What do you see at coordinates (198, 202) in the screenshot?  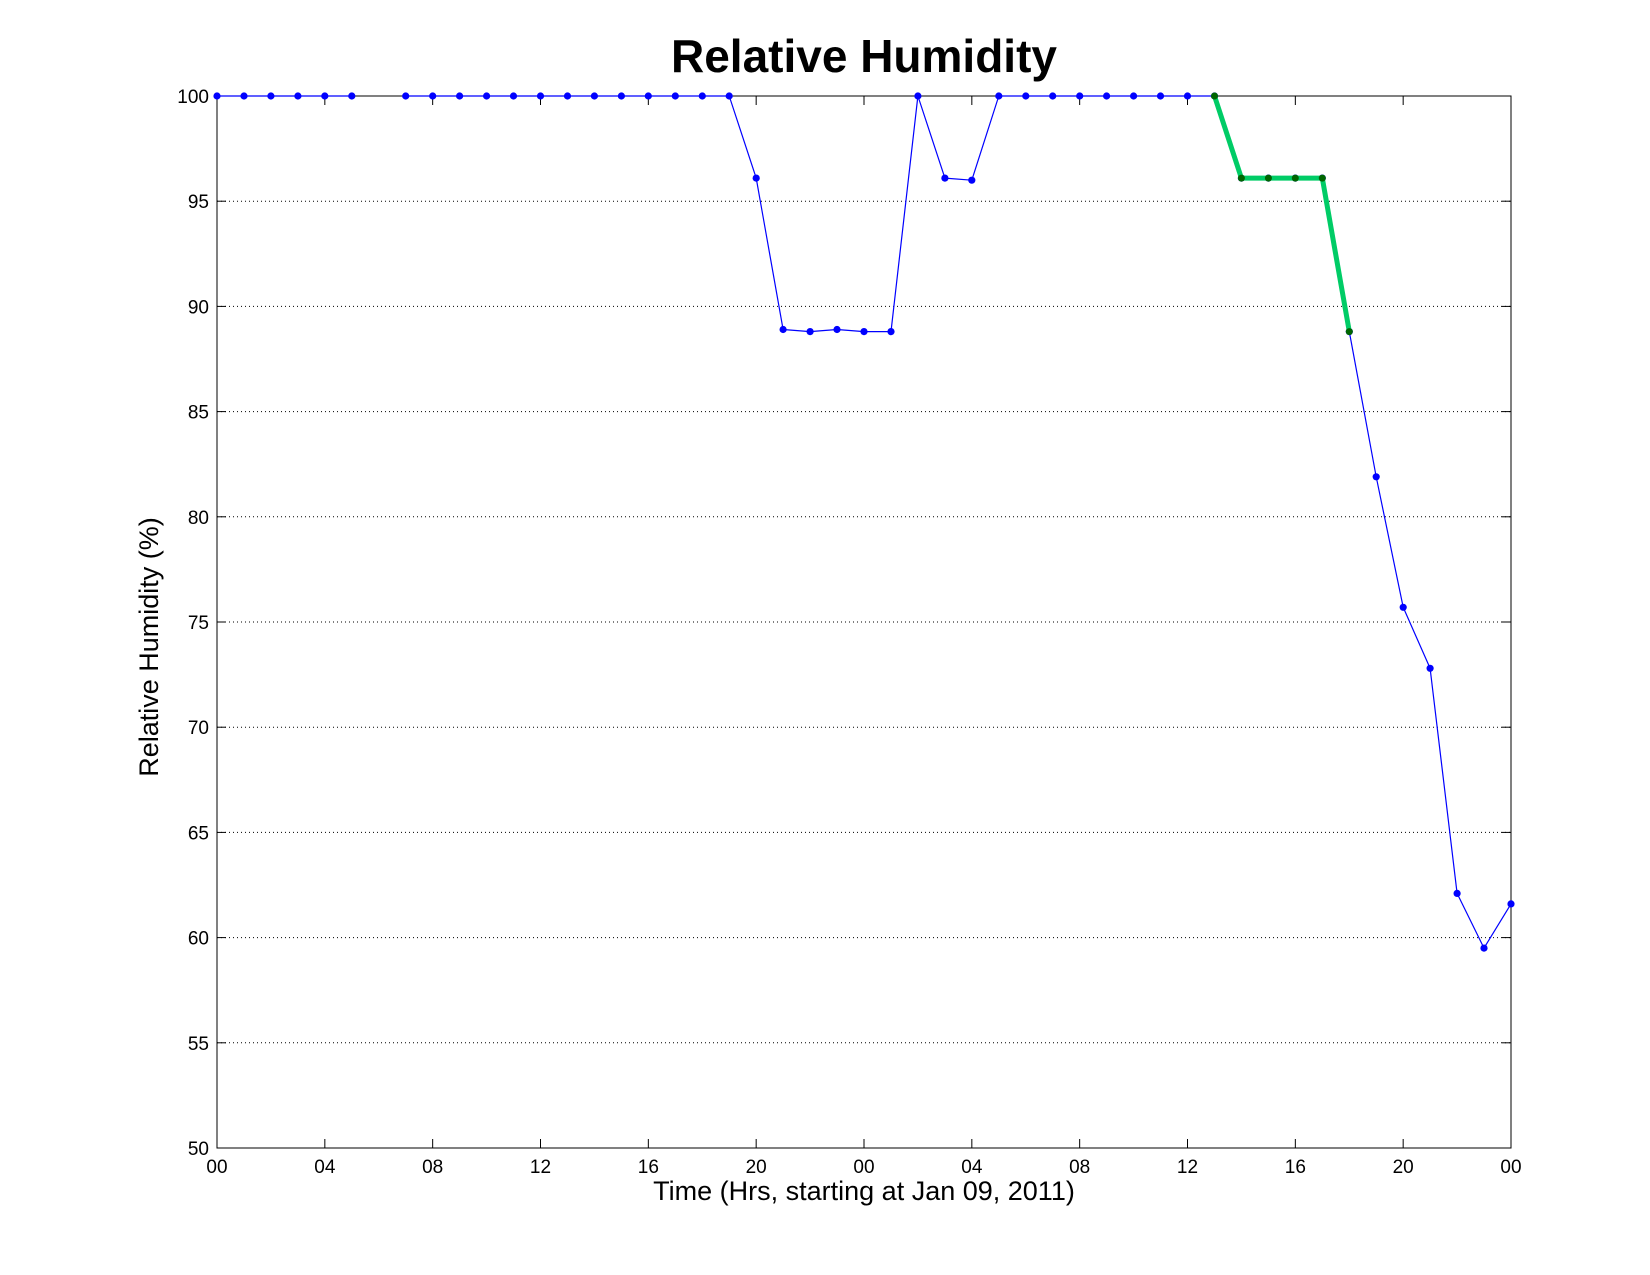 I see `y-tick-label: 95` at bounding box center [198, 202].